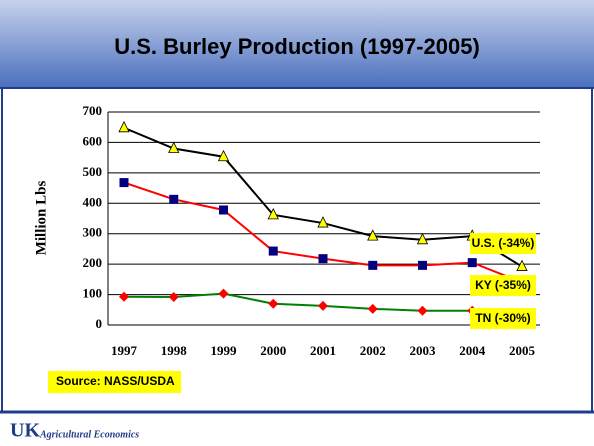  I want to click on y-tick-label: 300, so click(93, 232).